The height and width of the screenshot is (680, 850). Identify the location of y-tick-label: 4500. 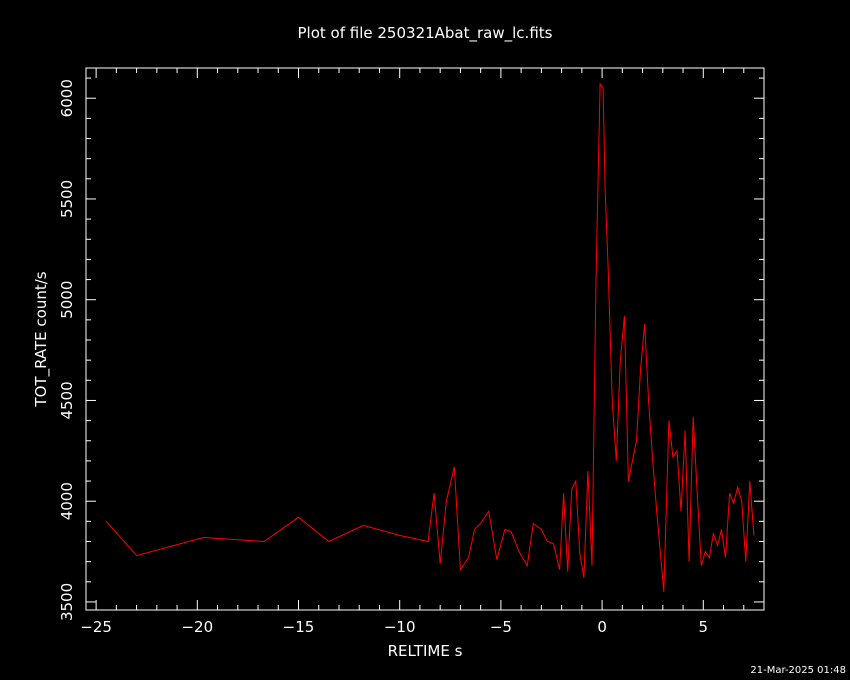
(67, 400).